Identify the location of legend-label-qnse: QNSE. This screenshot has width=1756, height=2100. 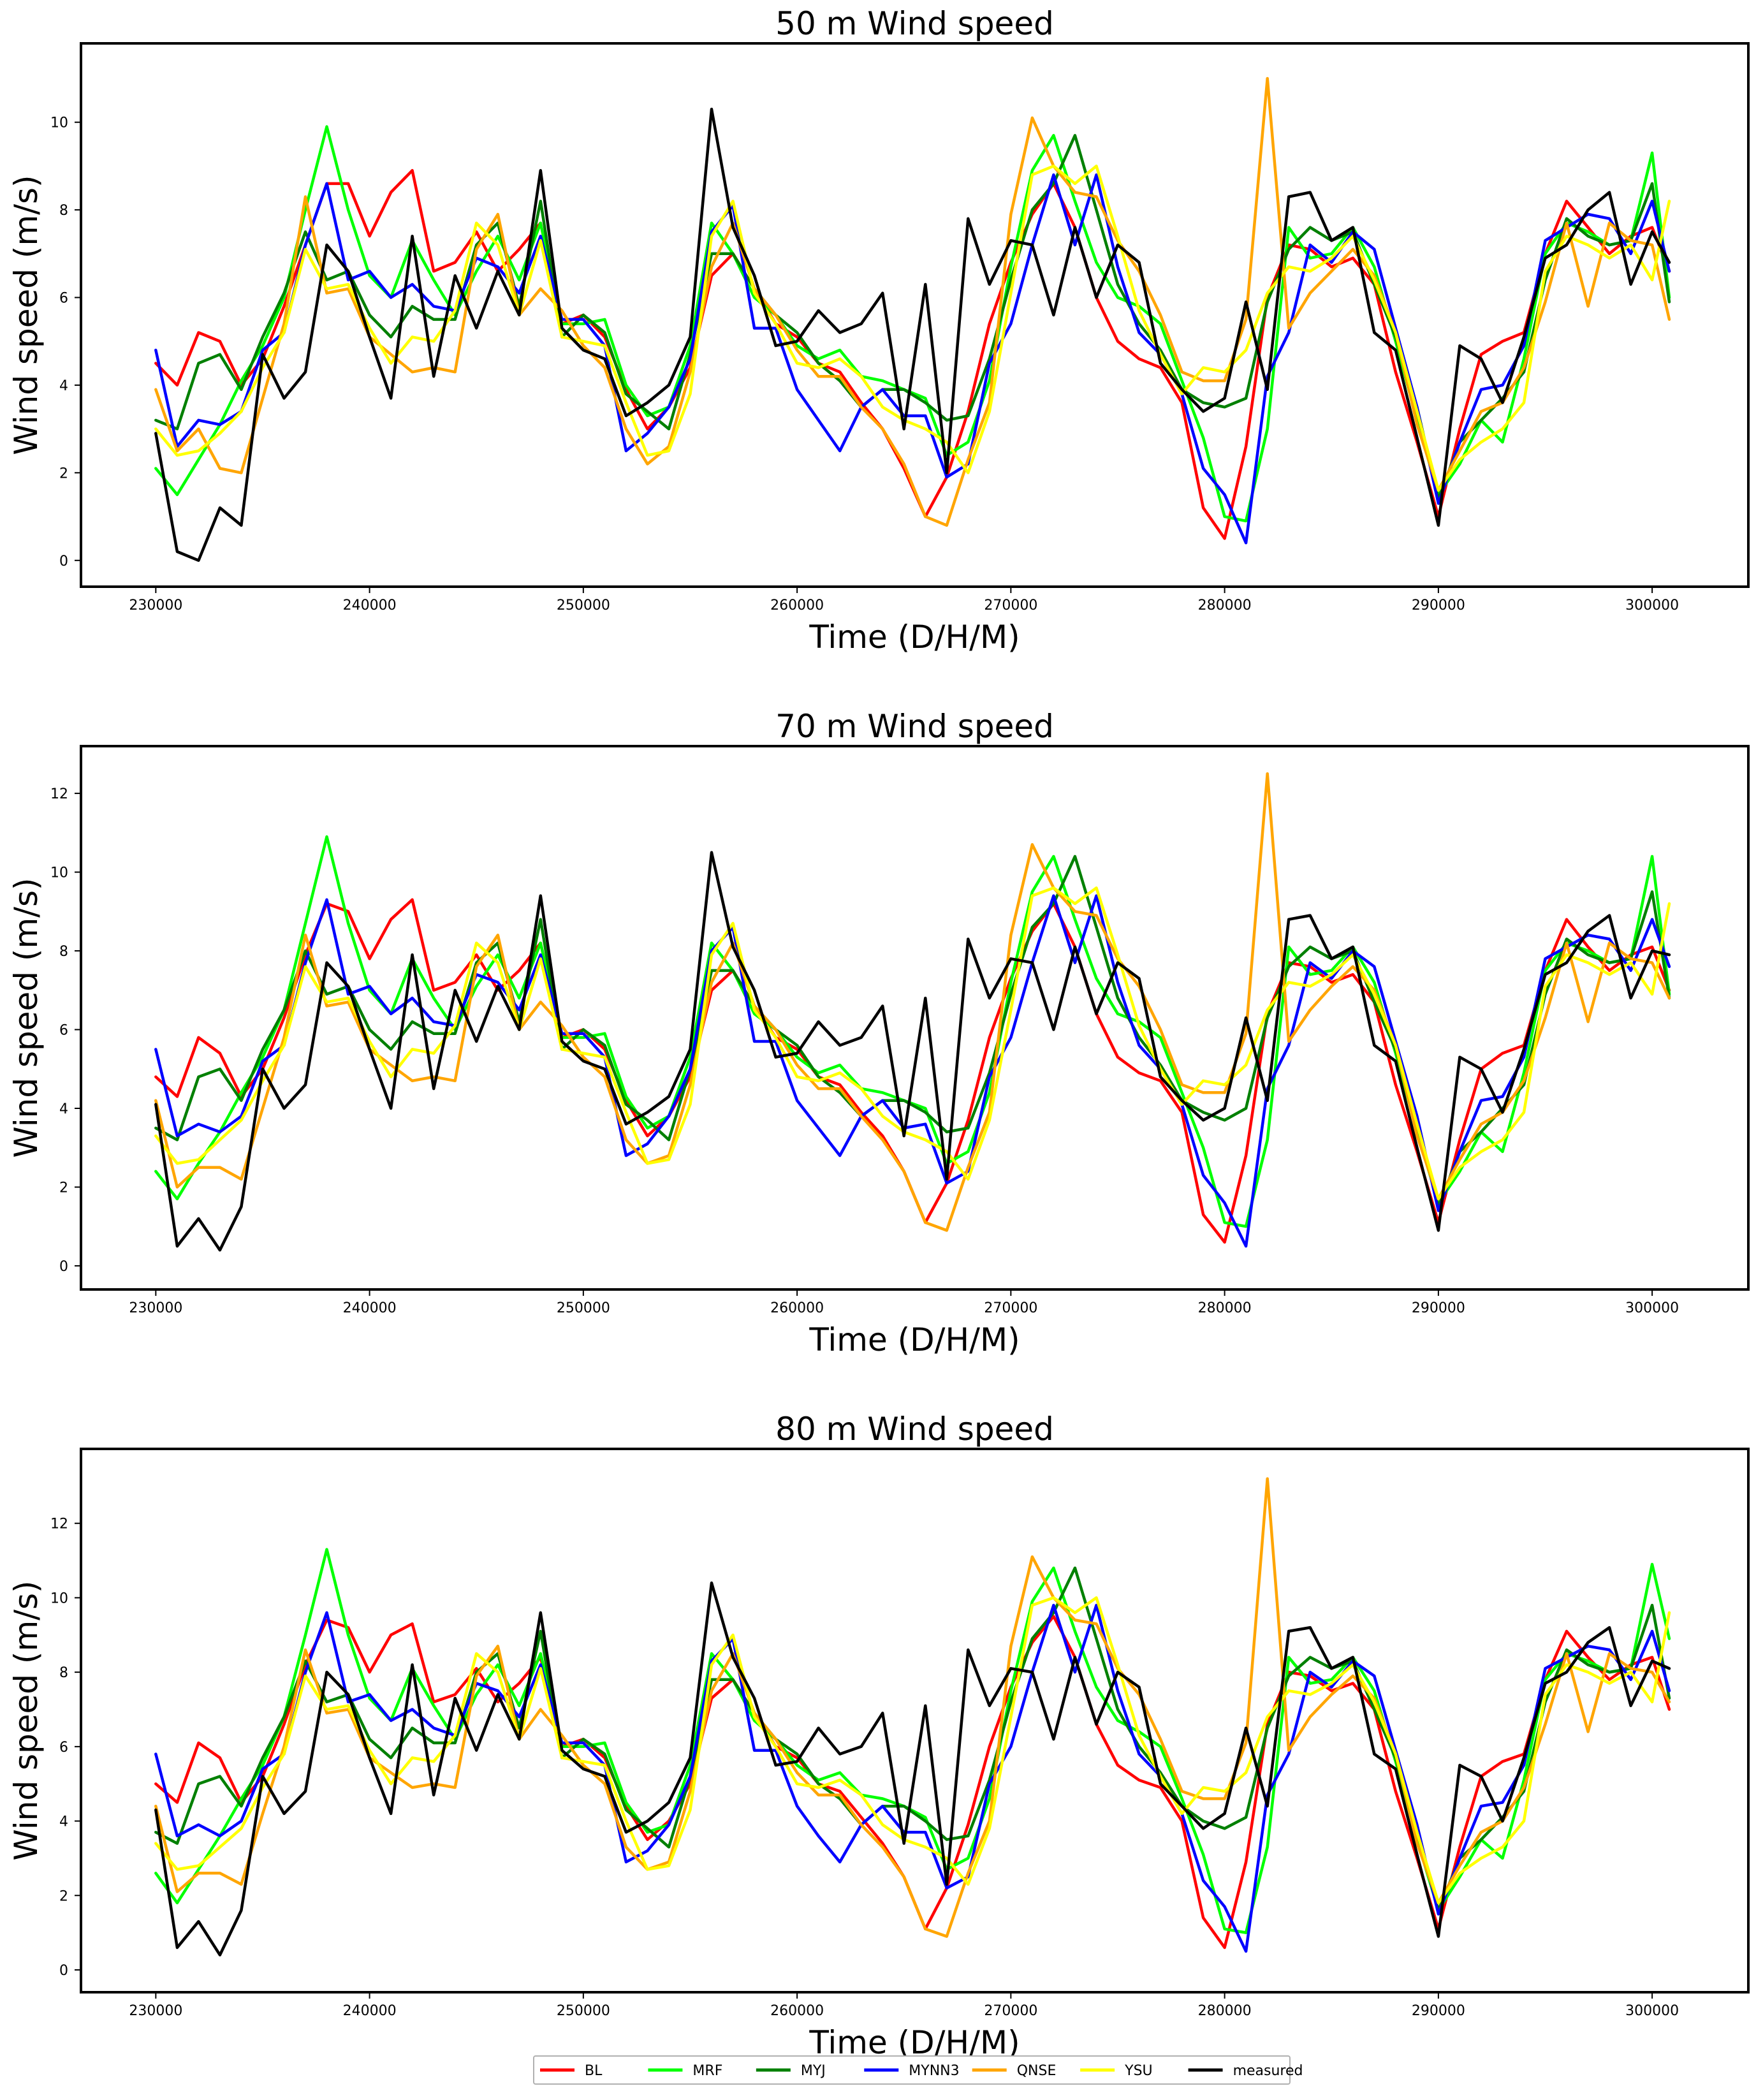
(1037, 2071).